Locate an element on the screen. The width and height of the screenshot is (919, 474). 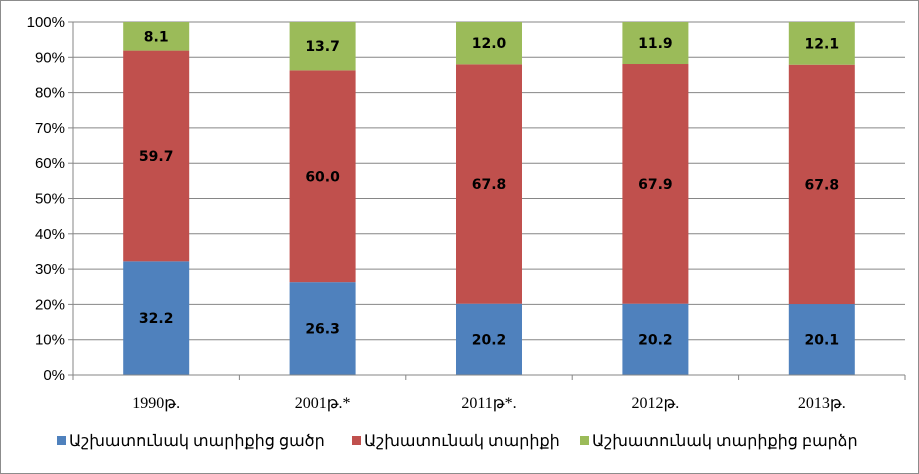
legend-label: Աշխատունակ տարիքի is located at coordinates (462, 441).